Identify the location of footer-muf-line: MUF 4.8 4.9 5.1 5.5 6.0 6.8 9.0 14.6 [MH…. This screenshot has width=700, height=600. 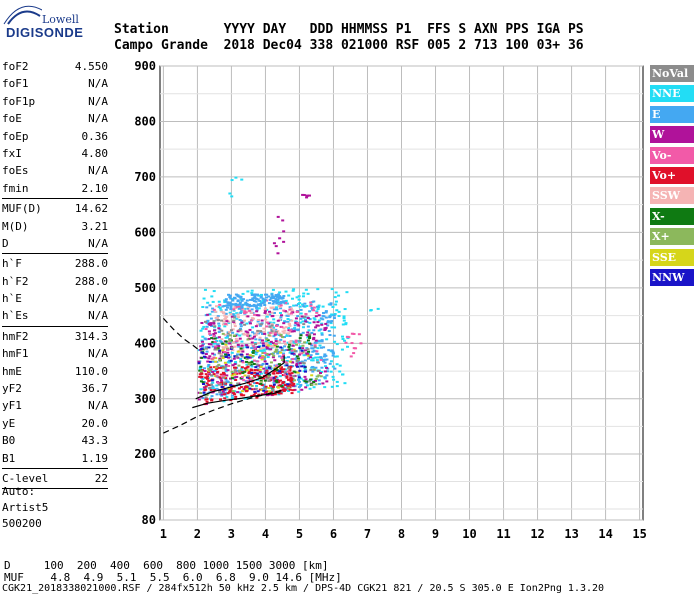
(173, 577).